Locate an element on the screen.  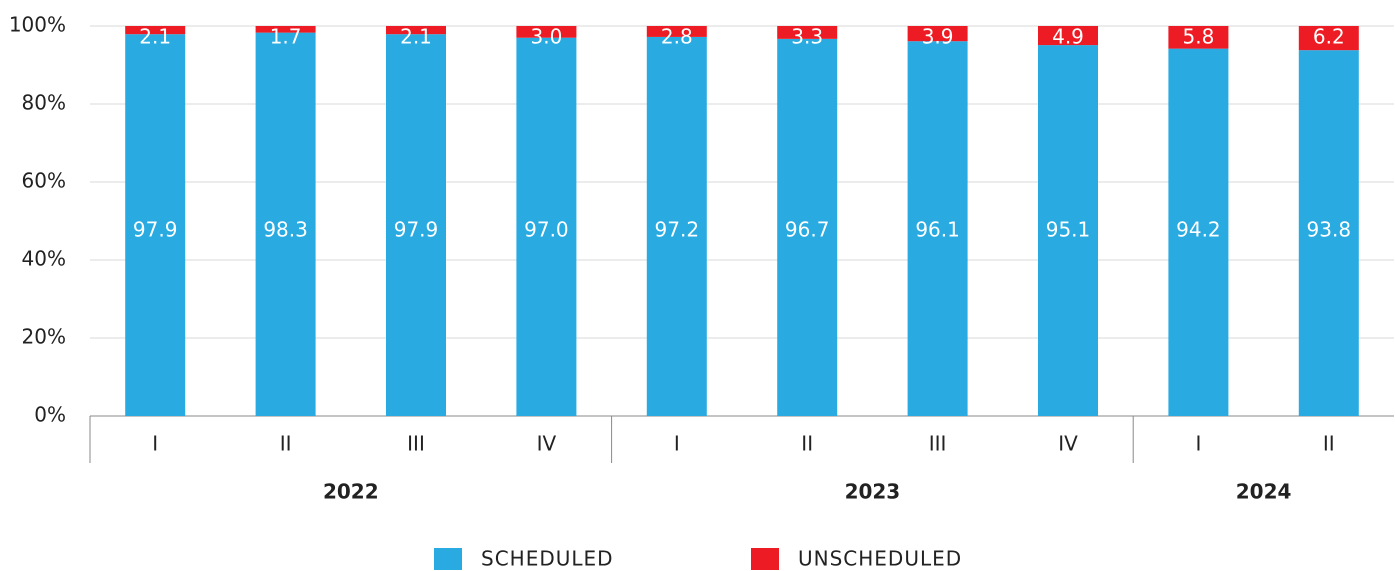
y-tick-label: 40% is located at coordinates (44, 259).